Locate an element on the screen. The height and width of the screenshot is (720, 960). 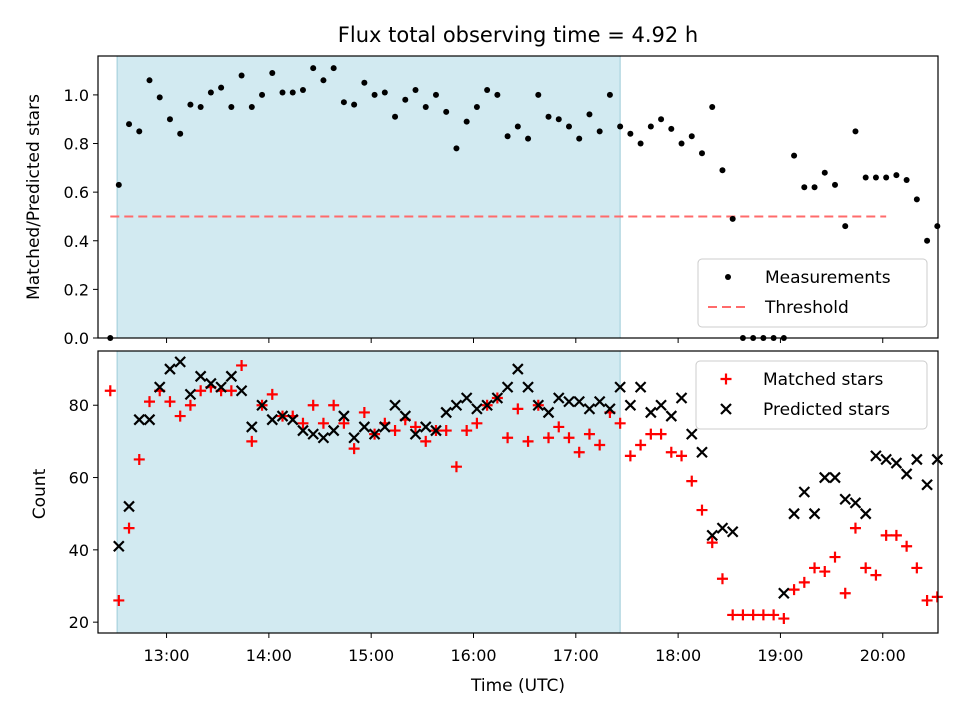
y-tick-label: 20 is located at coordinates (79, 622).